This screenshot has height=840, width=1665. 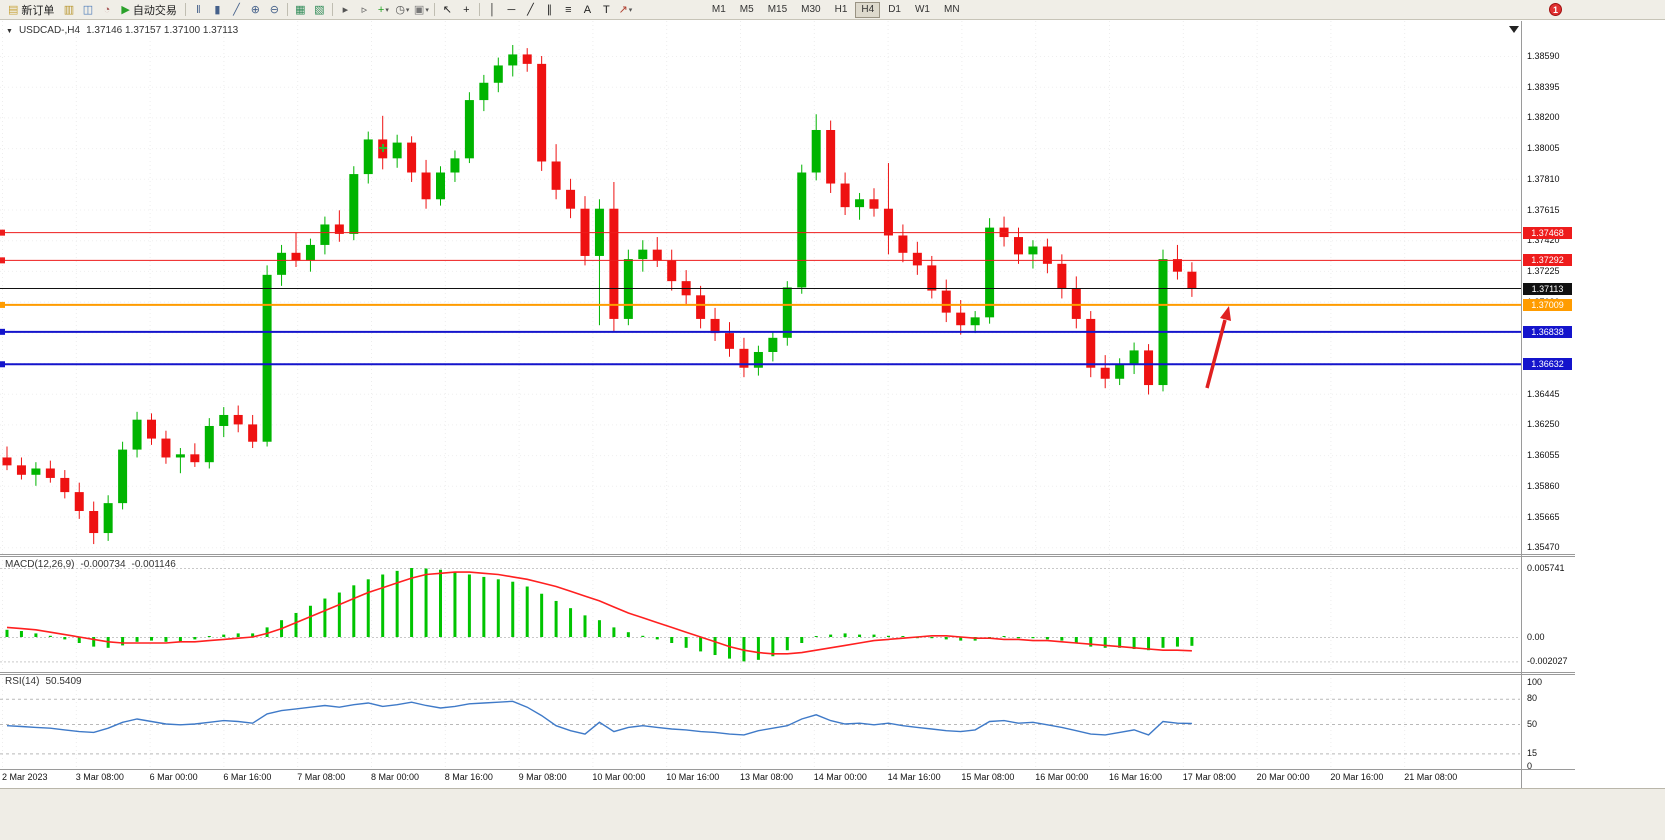 I want to click on templates-icon: ▣ ▾, so click(x=421, y=10).